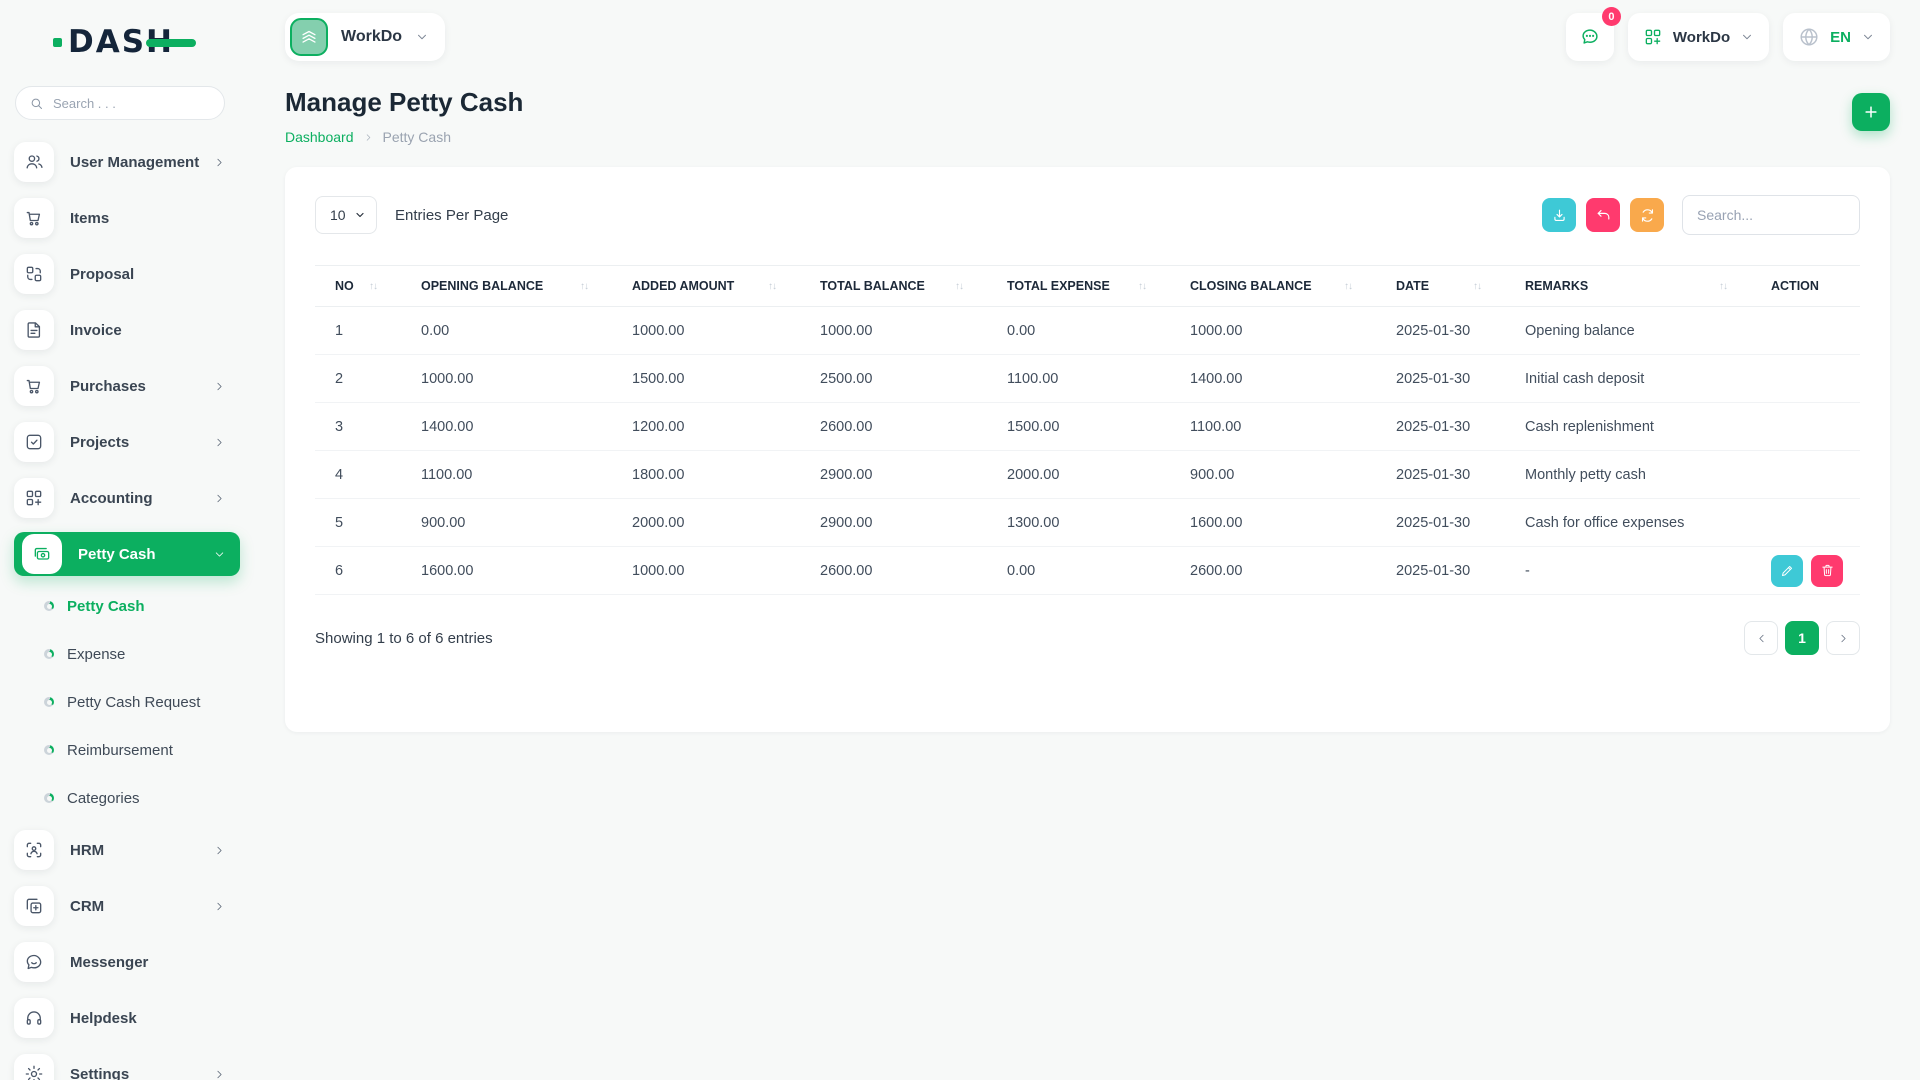 This screenshot has height=1080, width=1920. I want to click on page-title: Manage Petty Cash, so click(404, 102).